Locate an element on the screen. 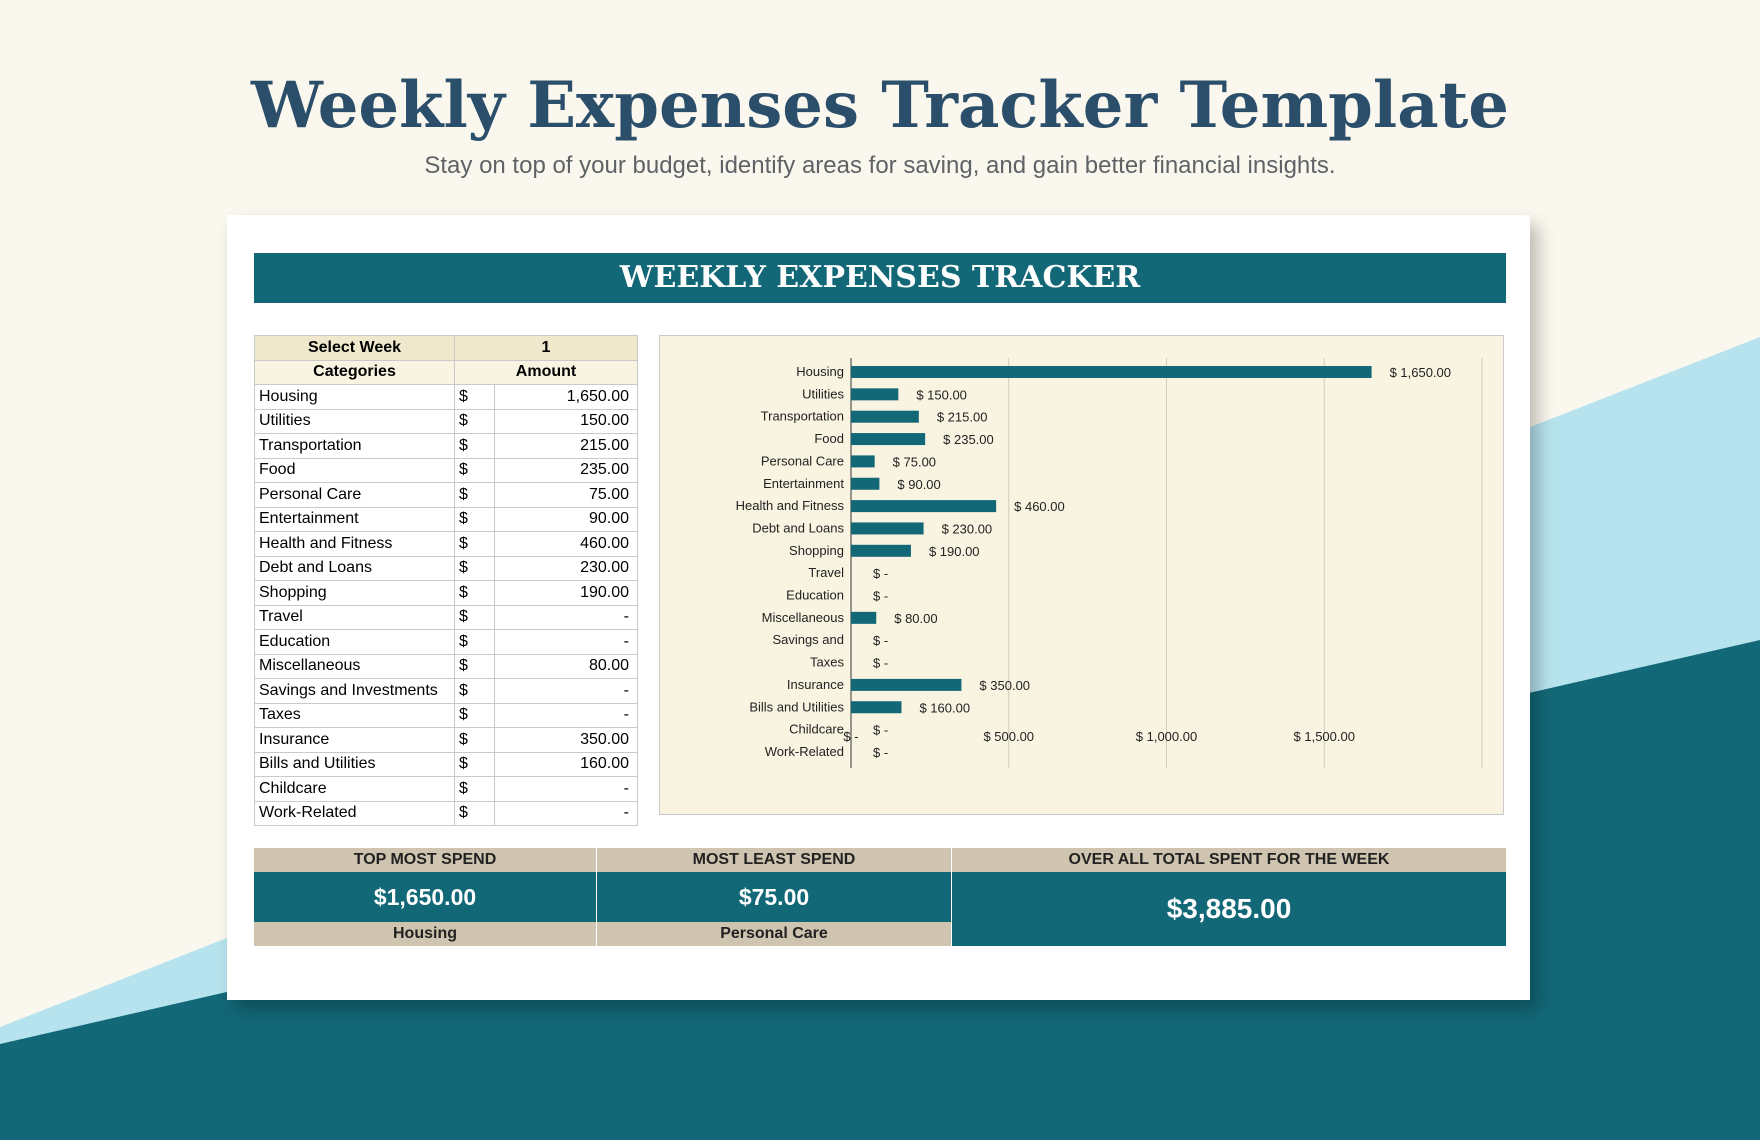 This screenshot has height=1140, width=1760. category-cell: Health and Fitness is located at coordinates (354, 544).